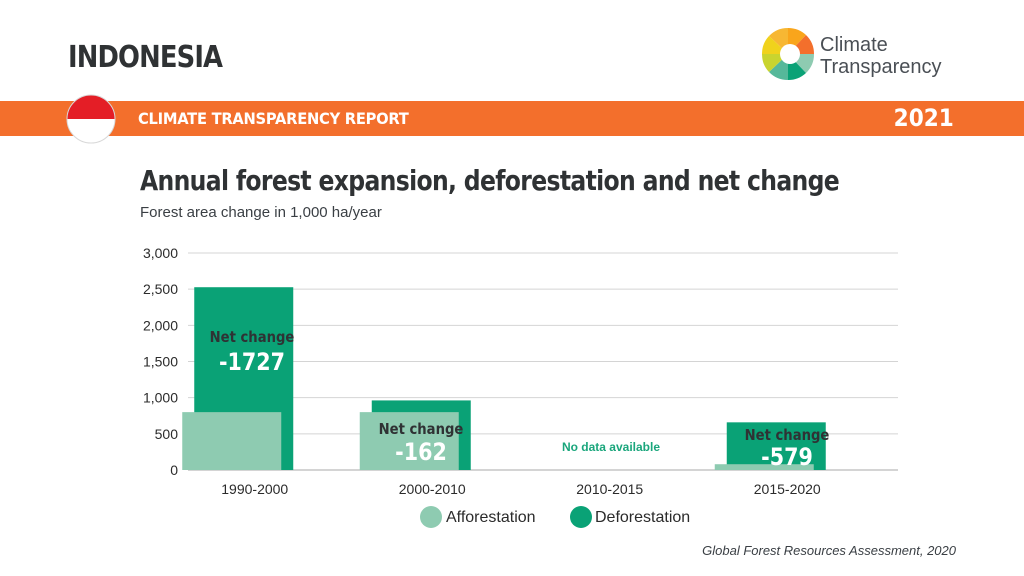 The width and height of the screenshot is (1024, 576). What do you see at coordinates (491, 517) in the screenshot?
I see `legend-label: Afforestation` at bounding box center [491, 517].